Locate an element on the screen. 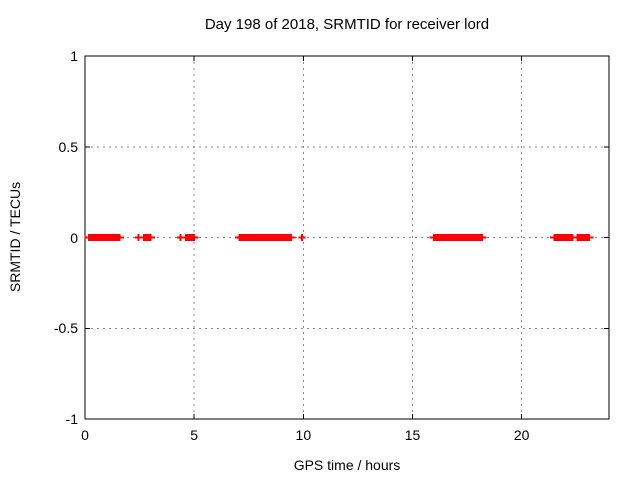  y-tick-label: 0 is located at coordinates (74, 237).